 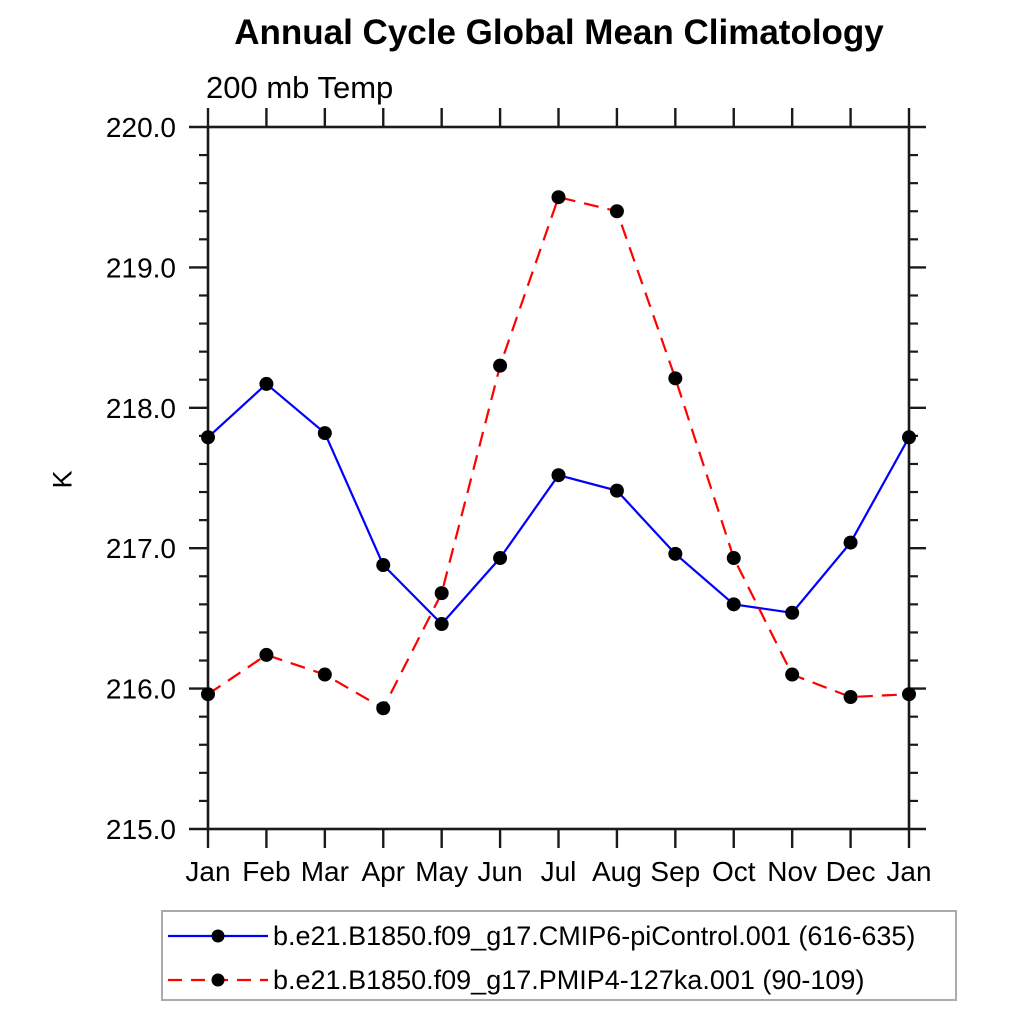 What do you see at coordinates (383, 871) in the screenshot?
I see `x-tick-label: Apr` at bounding box center [383, 871].